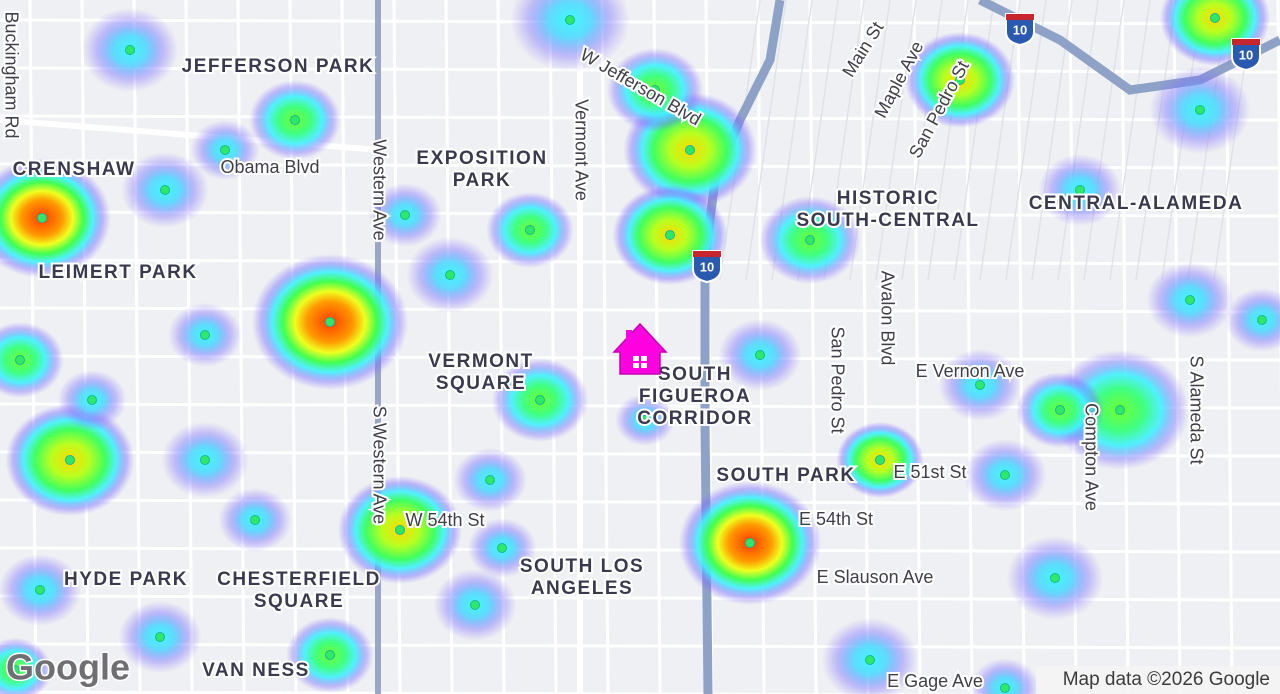  Describe the element at coordinates (481, 158) in the screenshot. I see `neighborhood-label: EXPOSITION` at that location.